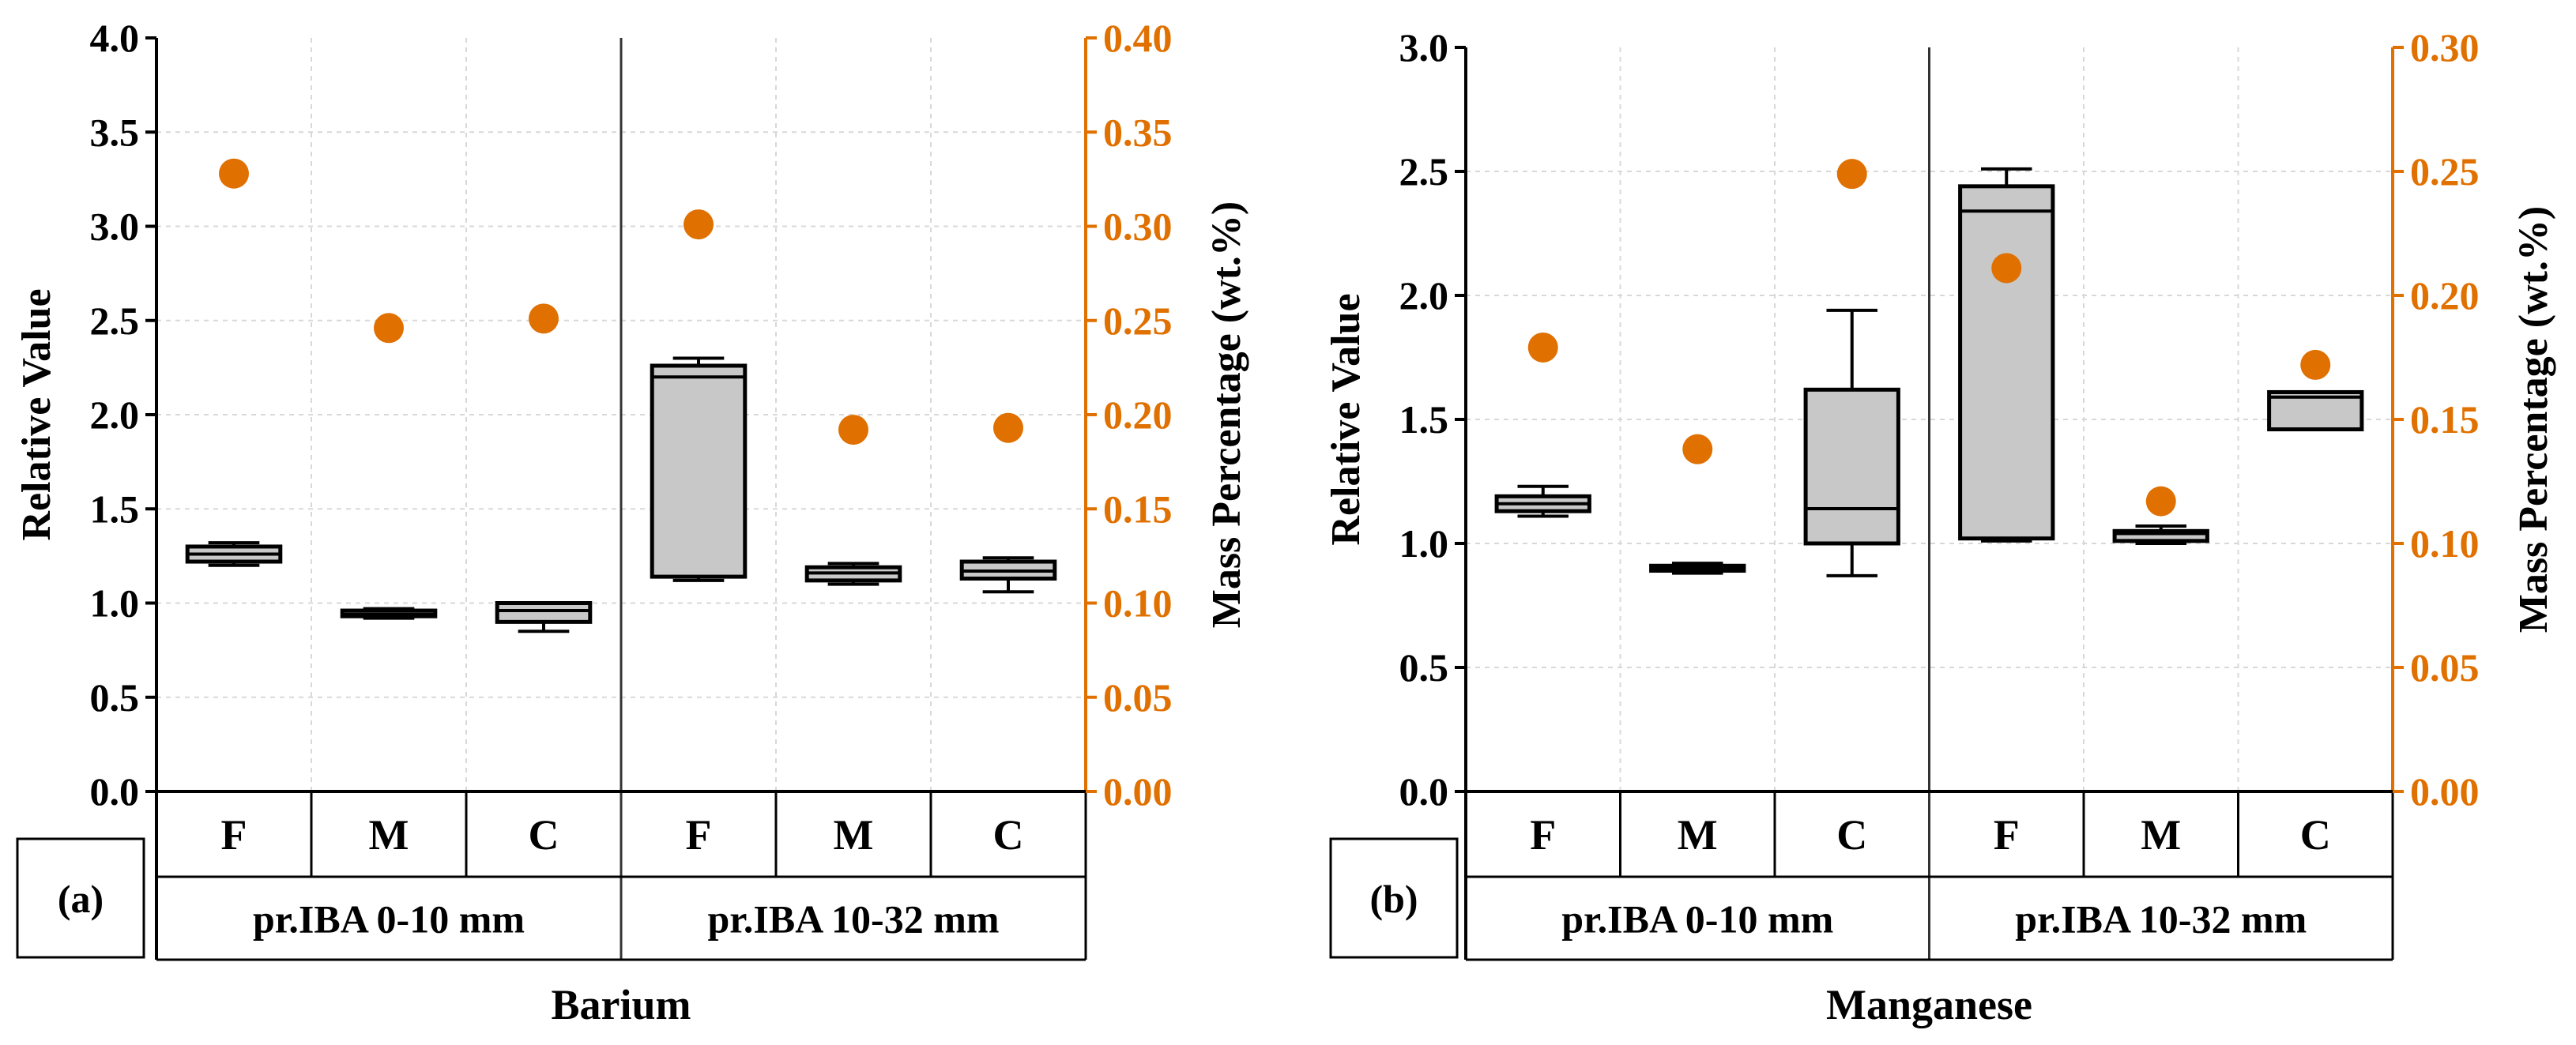 This screenshot has height=1045, width=2576. I want to click on chart-title: Manganese, so click(1929, 1005).